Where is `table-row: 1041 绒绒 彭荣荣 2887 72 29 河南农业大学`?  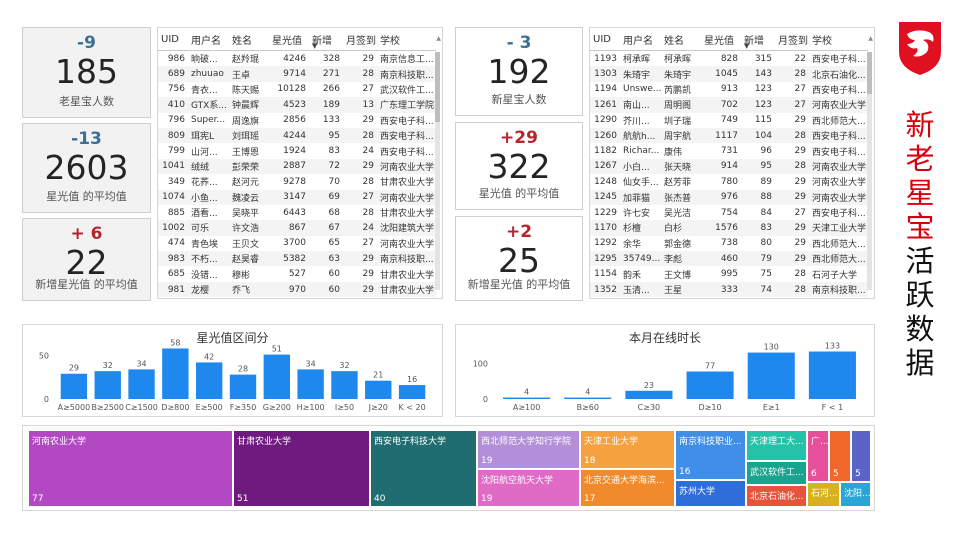 table-row: 1041 绒绒 彭荣荣 2887 72 29 河南农业大学 is located at coordinates (297, 166).